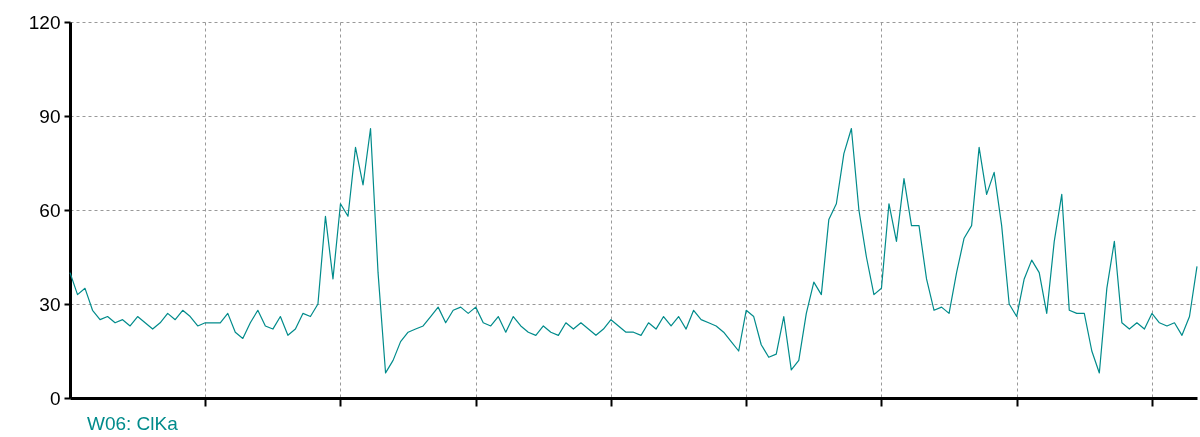 This screenshot has height=437, width=1200. Describe the element at coordinates (55, 398) in the screenshot. I see `y-tick-label: 0` at that location.